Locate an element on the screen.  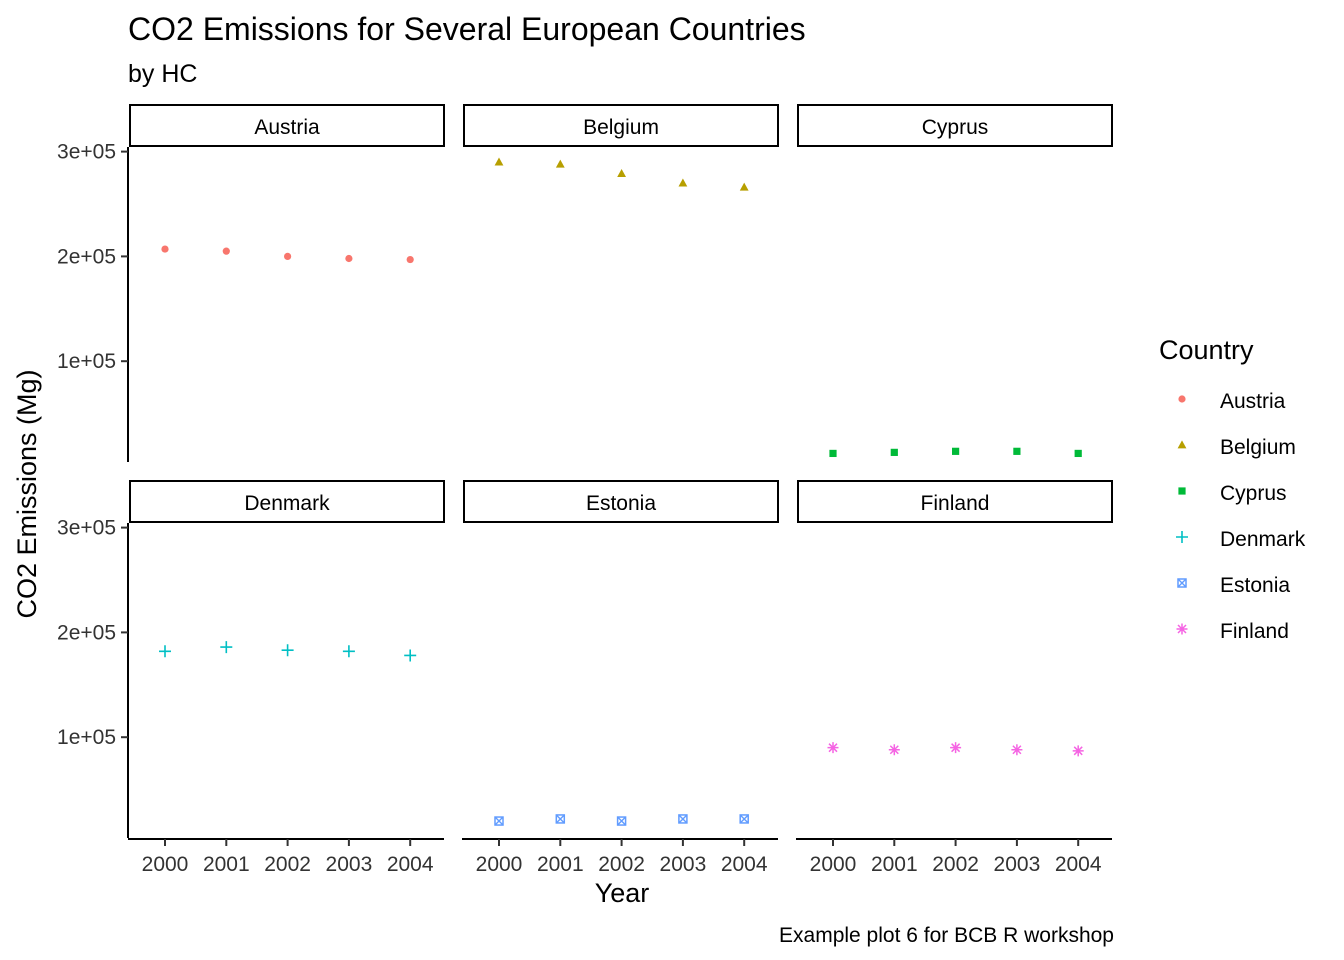
x-tick-label-col-1: 2003 is located at coordinates (349, 864).